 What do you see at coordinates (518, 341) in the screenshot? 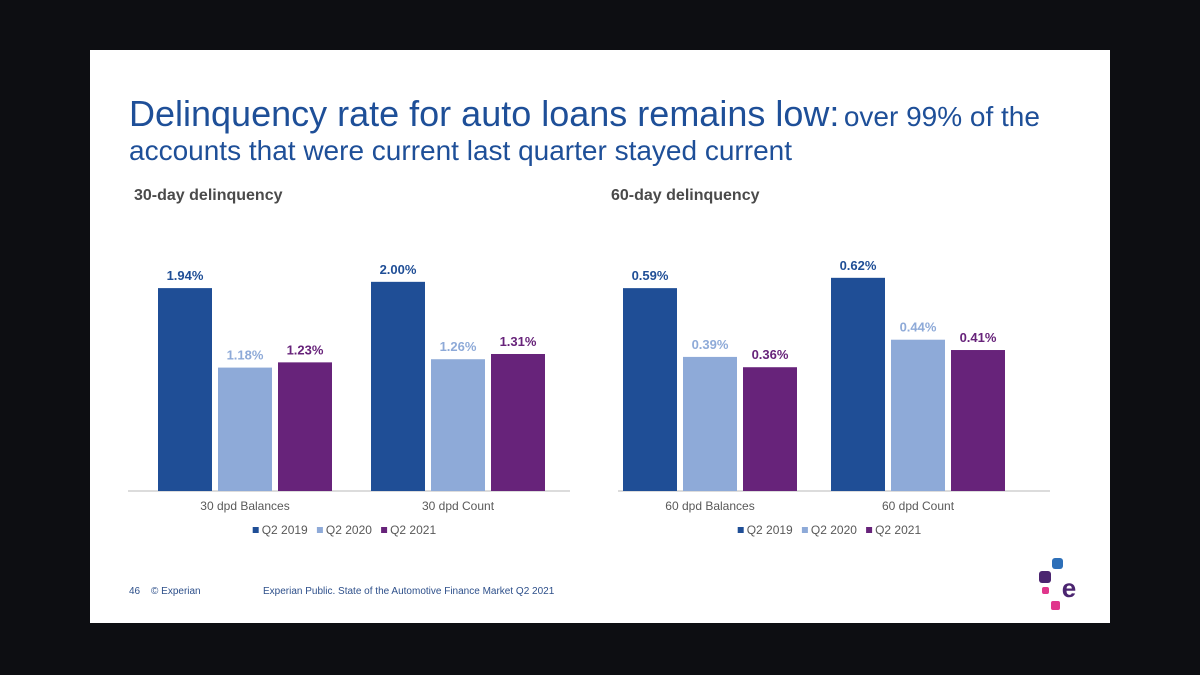
I see `data-label: 1.31%` at bounding box center [518, 341].